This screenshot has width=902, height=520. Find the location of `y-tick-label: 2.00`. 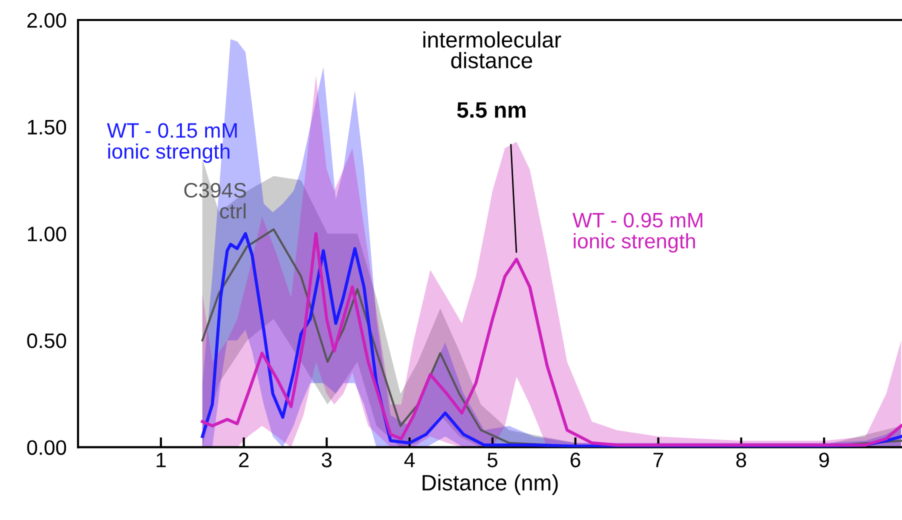

y-tick-label: 2.00 is located at coordinates (46, 20).